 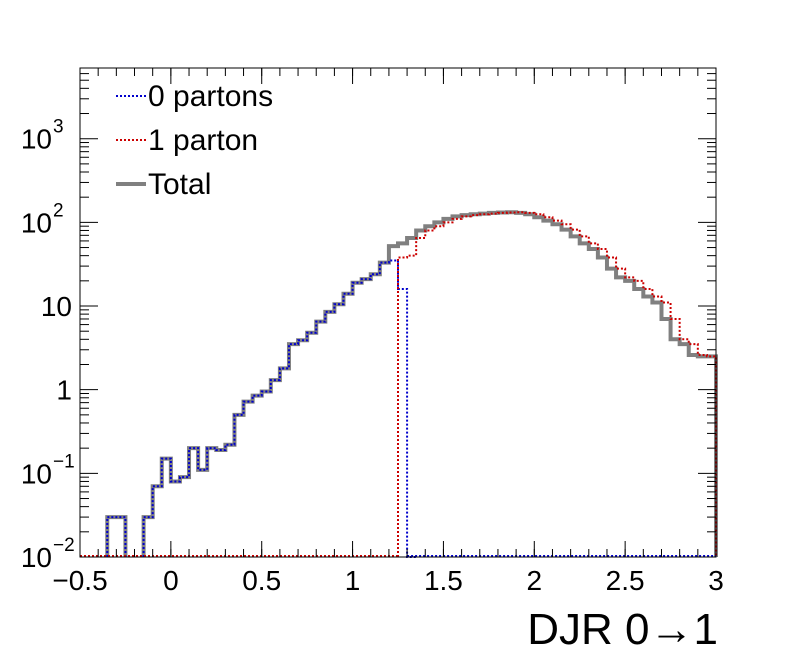 I want to click on x-axis-title: DJR 0→1, so click(x=622, y=629).